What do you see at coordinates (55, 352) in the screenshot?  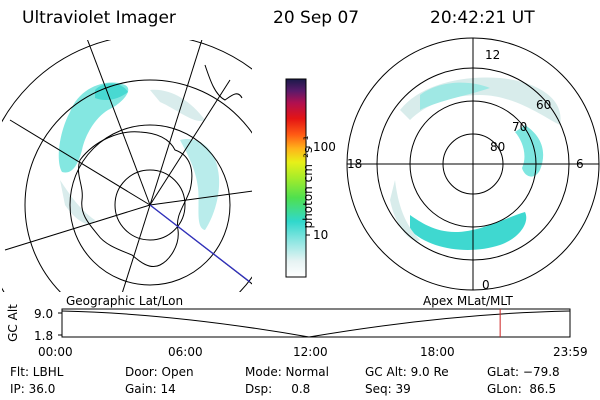 I see `timeline-xtick-0000: 00:00` at bounding box center [55, 352].